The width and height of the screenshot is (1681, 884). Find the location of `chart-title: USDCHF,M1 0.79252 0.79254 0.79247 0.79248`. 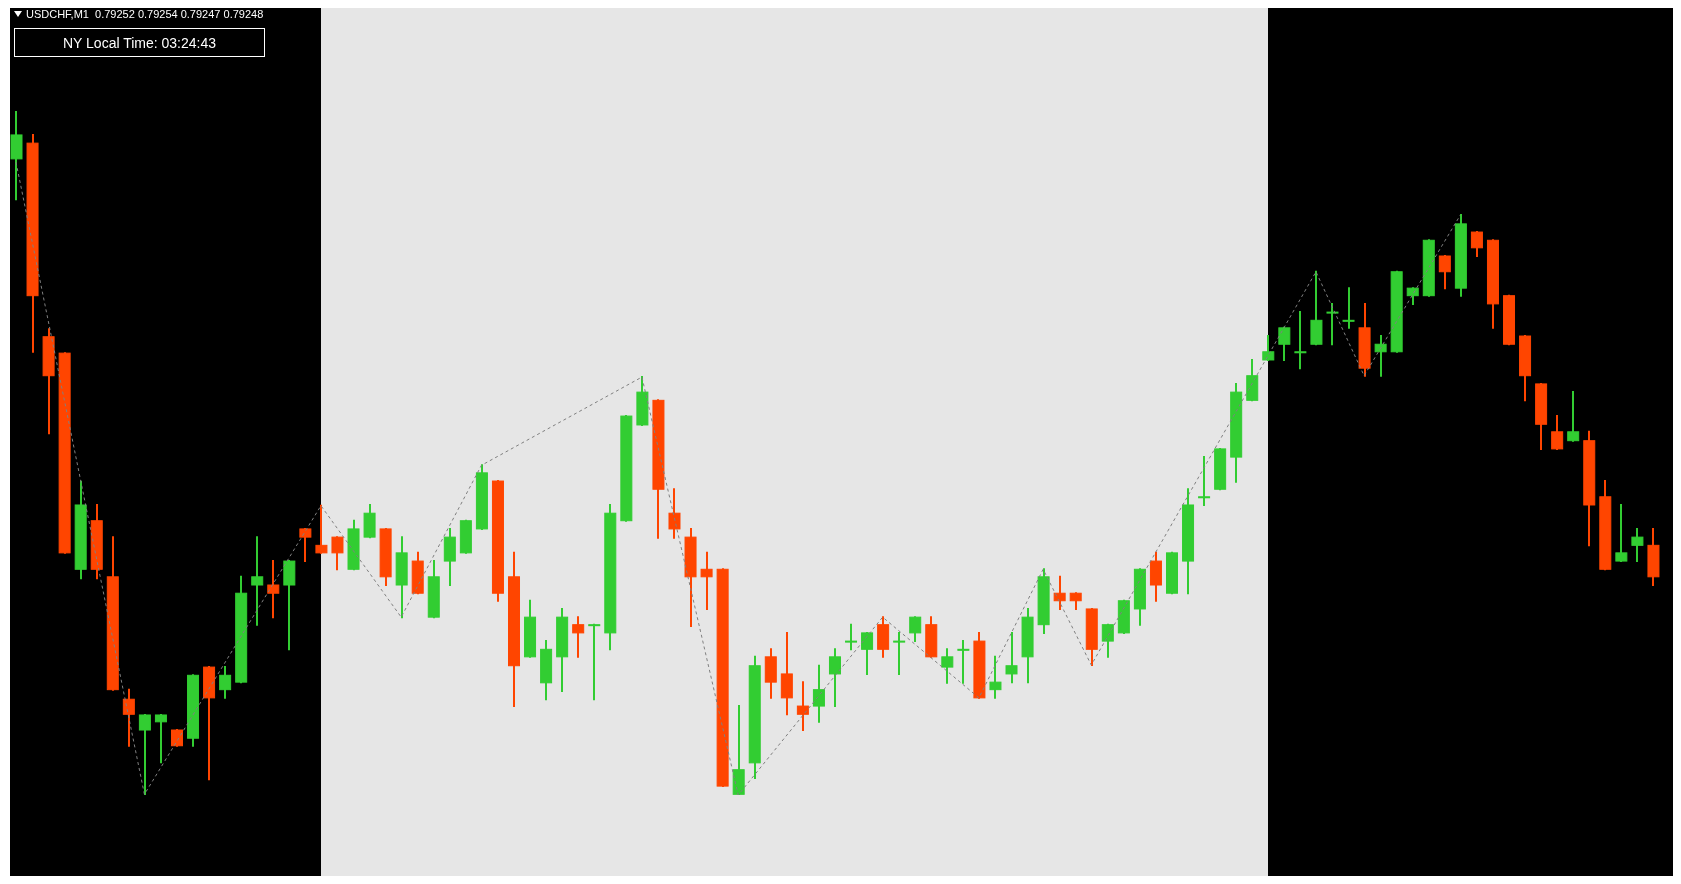

chart-title: USDCHF,M1 0.79252 0.79254 0.79247 0.79248 is located at coordinates (145, 14).